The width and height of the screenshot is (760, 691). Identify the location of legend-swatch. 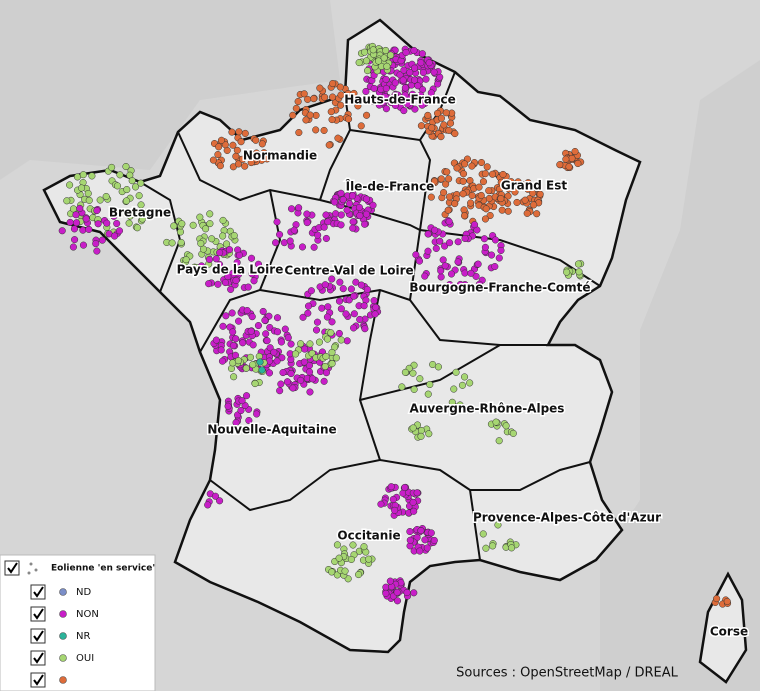
(63, 658).